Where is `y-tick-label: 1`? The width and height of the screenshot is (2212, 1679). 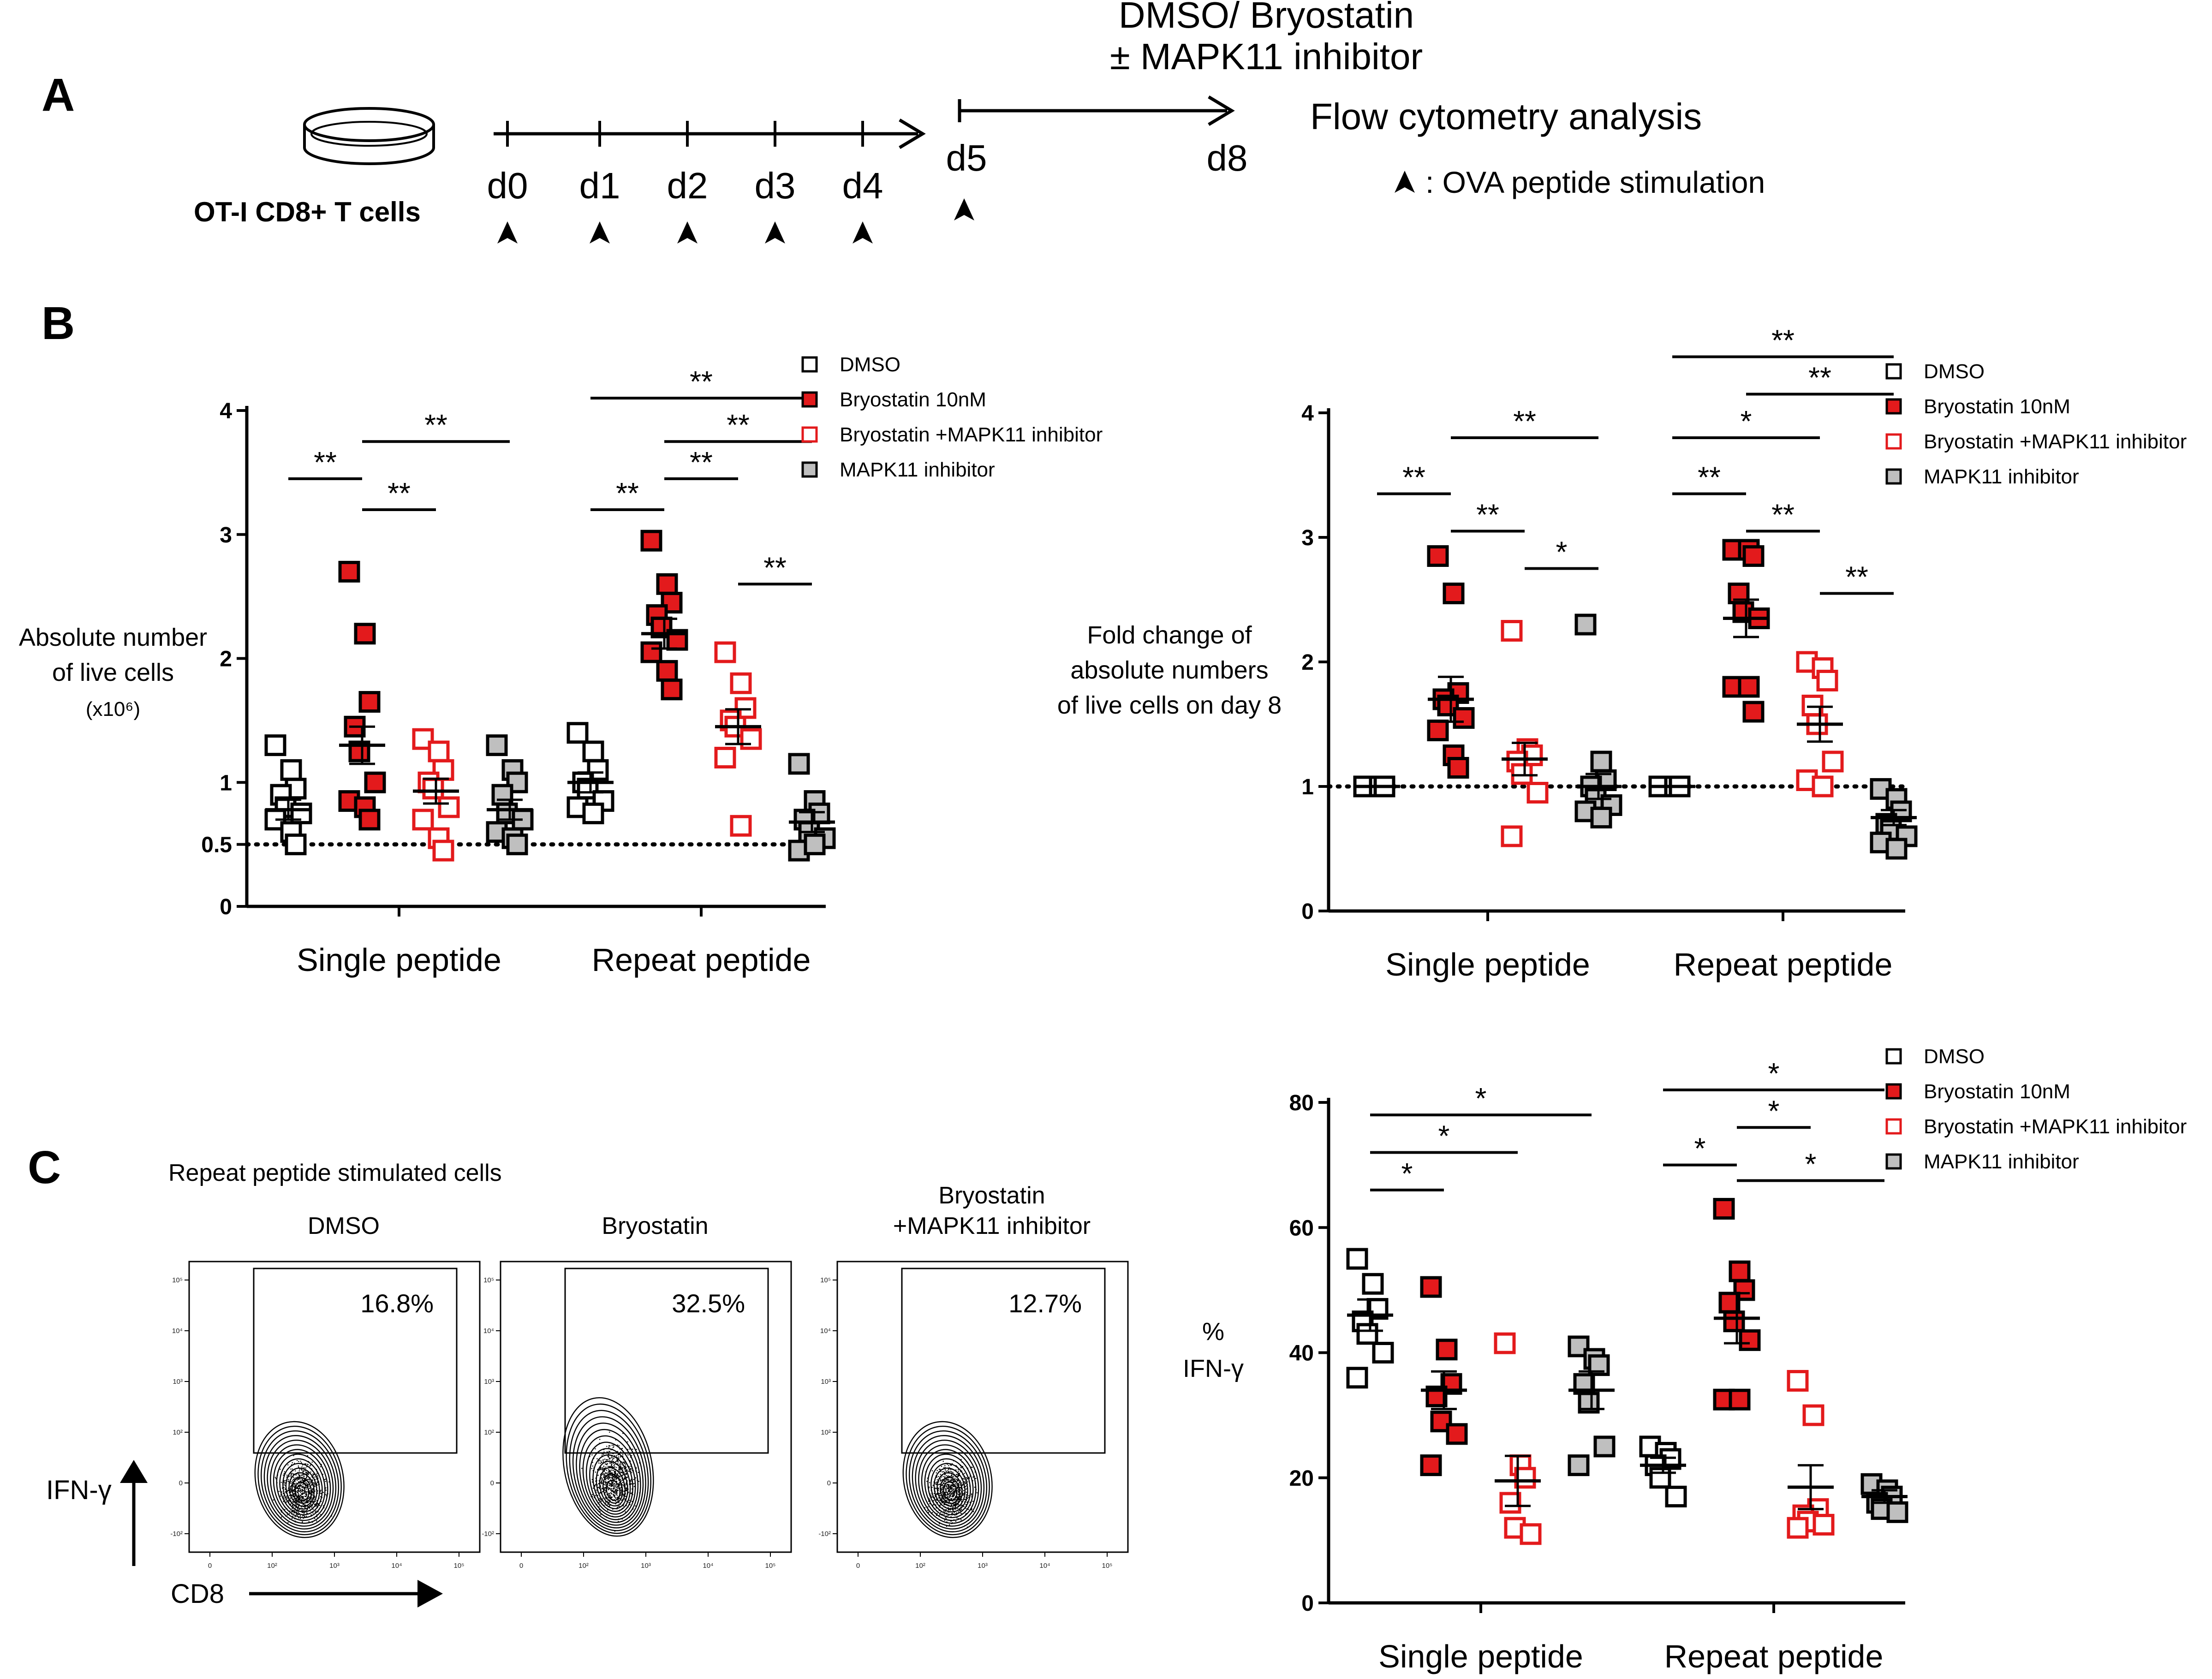 y-tick-label: 1 is located at coordinates (226, 783).